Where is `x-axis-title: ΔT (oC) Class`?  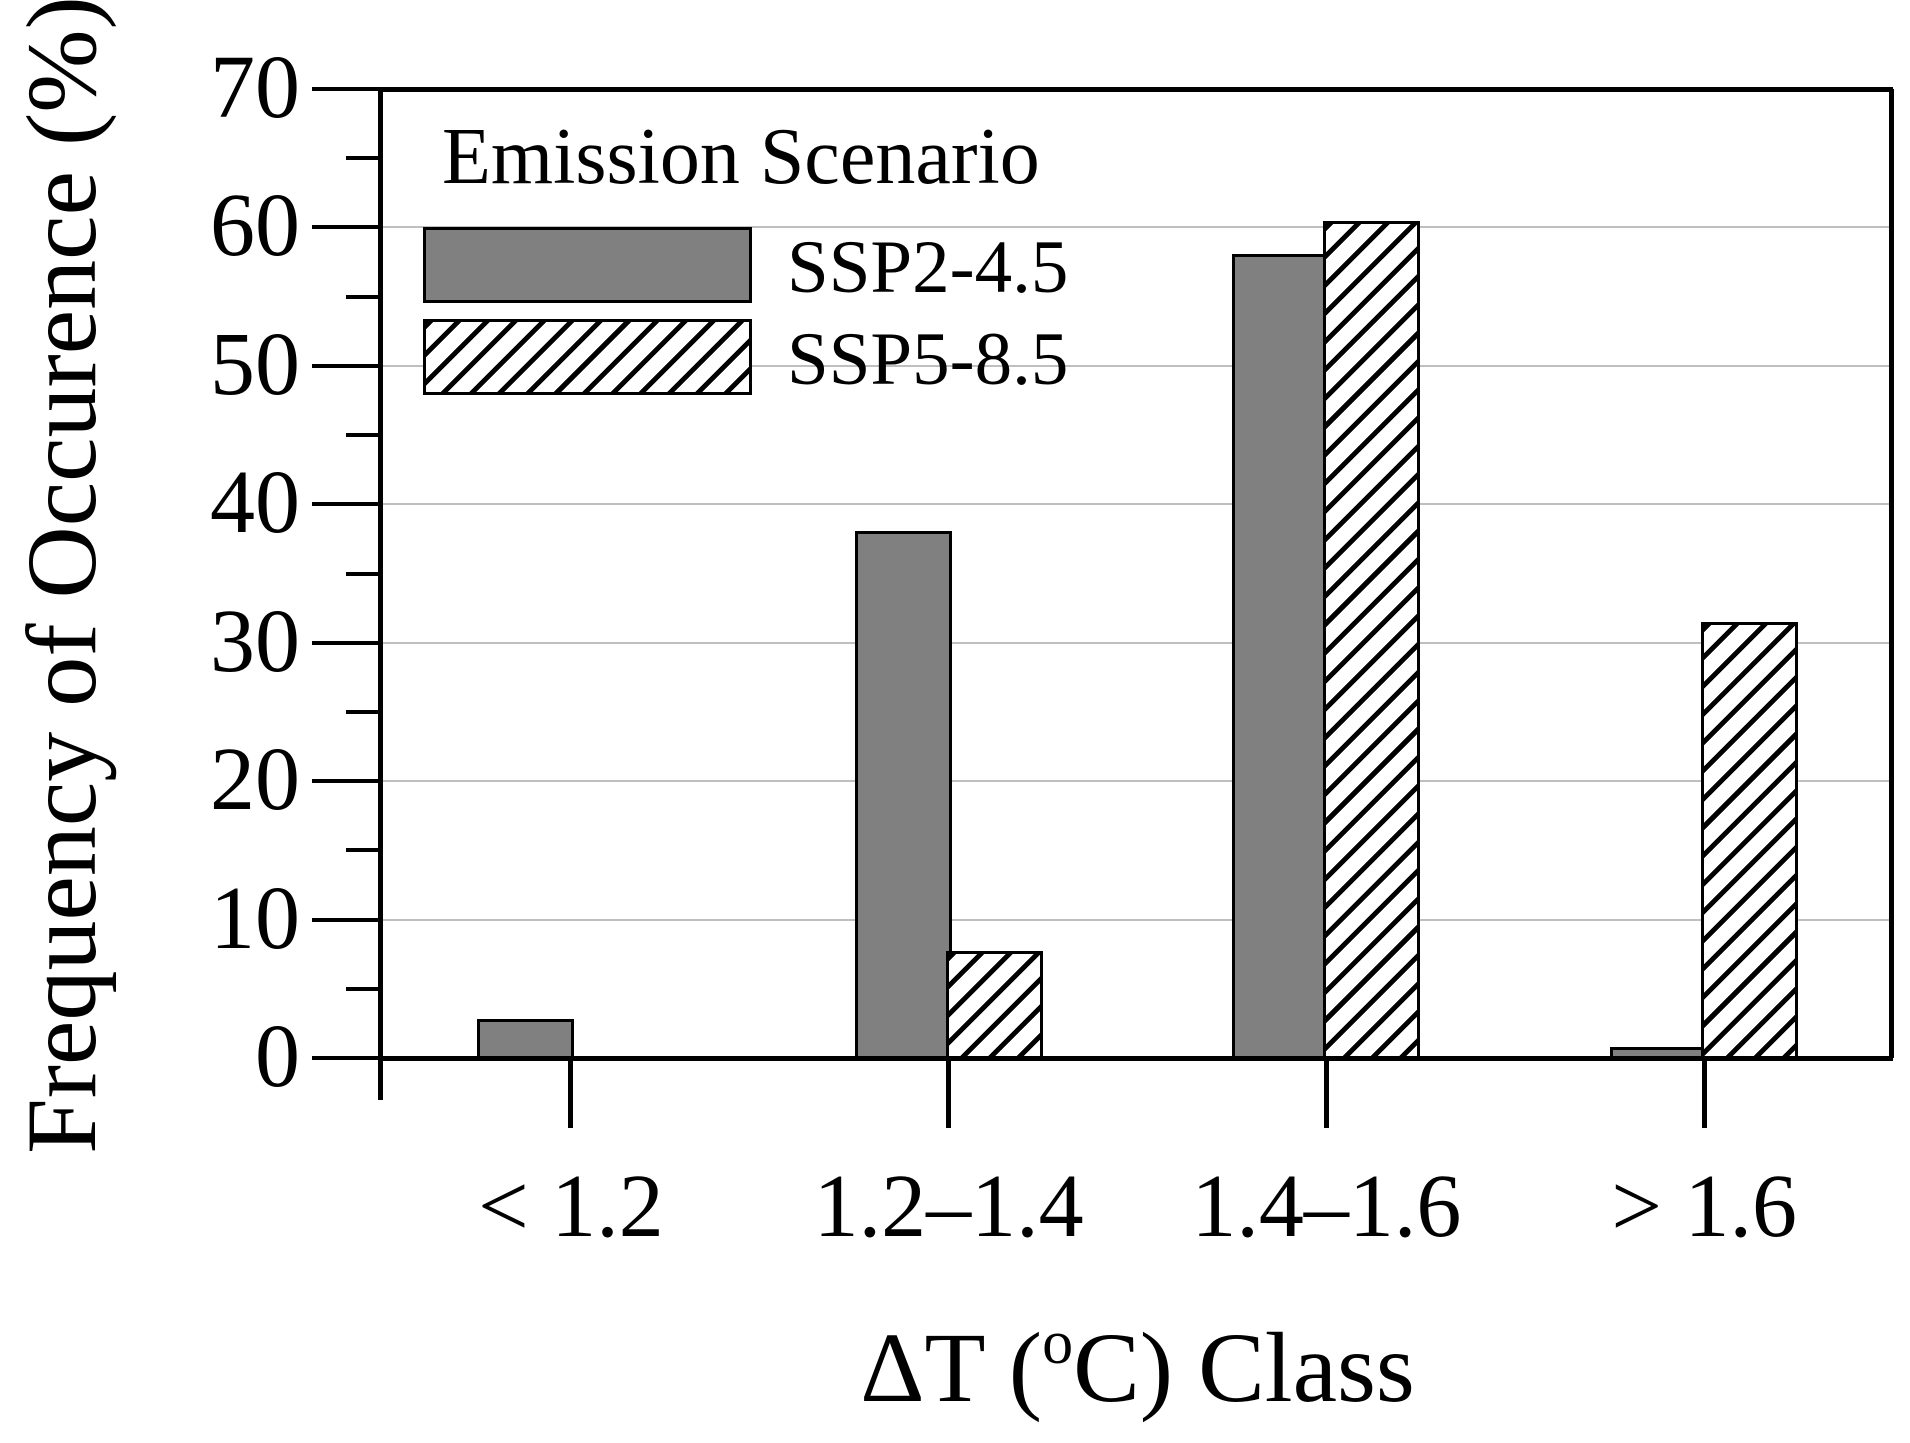
x-axis-title: ΔT (oC) Class is located at coordinates (1137, 1367).